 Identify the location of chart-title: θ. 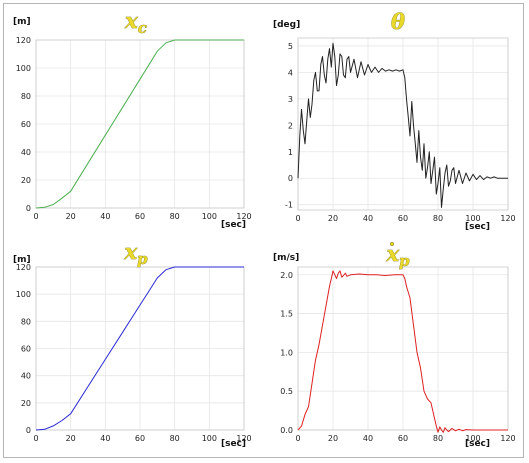
(398, 21).